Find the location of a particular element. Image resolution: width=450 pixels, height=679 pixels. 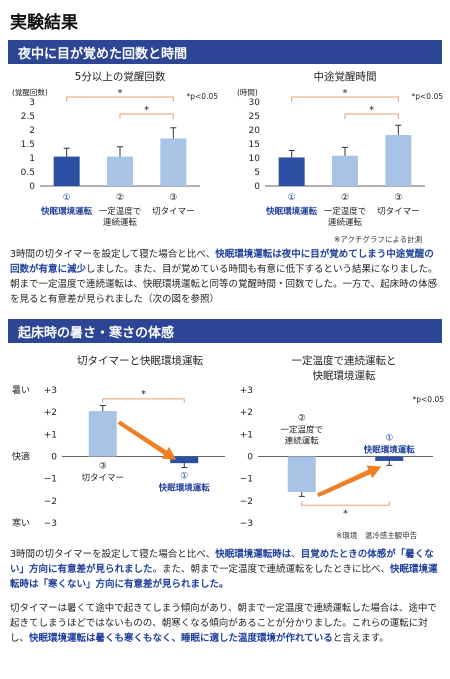

section-header-wake-count: 夜中に目が覚めた回数と時間 is located at coordinates (225, 52).